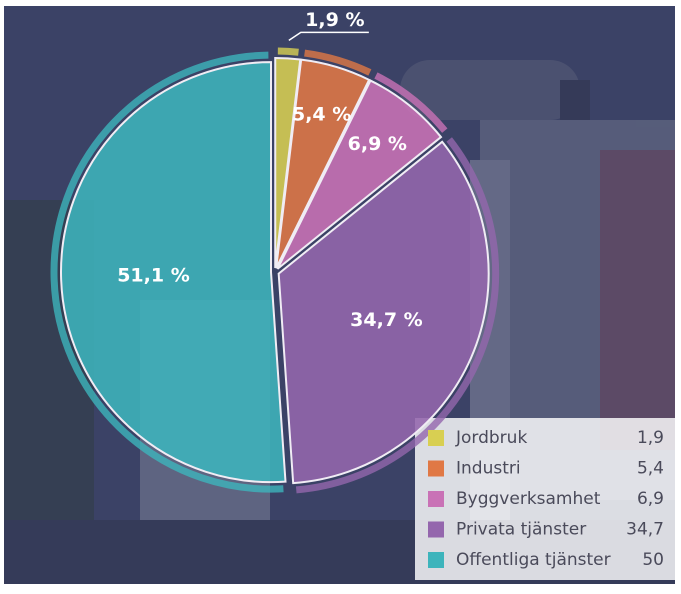 The height and width of the screenshot is (594, 681). What do you see at coordinates (491, 438) in the screenshot?
I see `legend-label: Jordbruk` at bounding box center [491, 438].